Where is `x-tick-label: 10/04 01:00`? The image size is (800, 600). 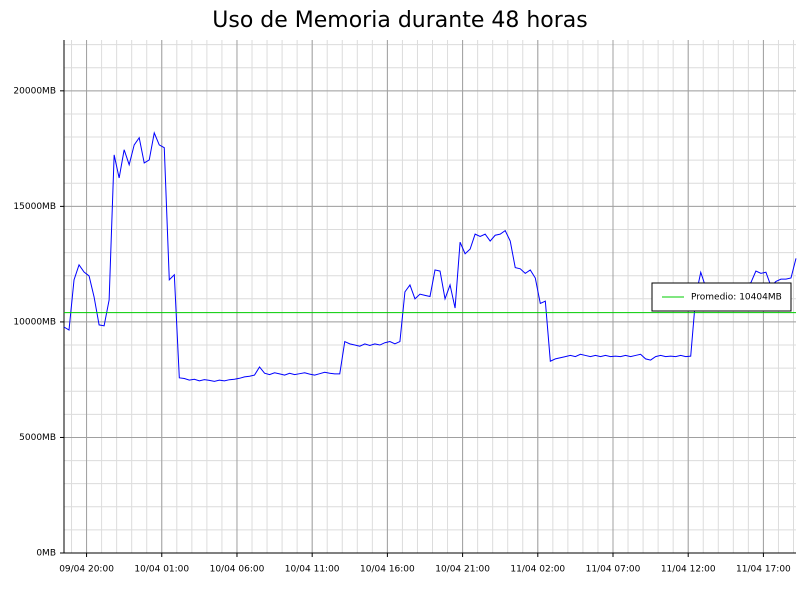 x-tick-label: 10/04 01:00 is located at coordinates (161, 570).